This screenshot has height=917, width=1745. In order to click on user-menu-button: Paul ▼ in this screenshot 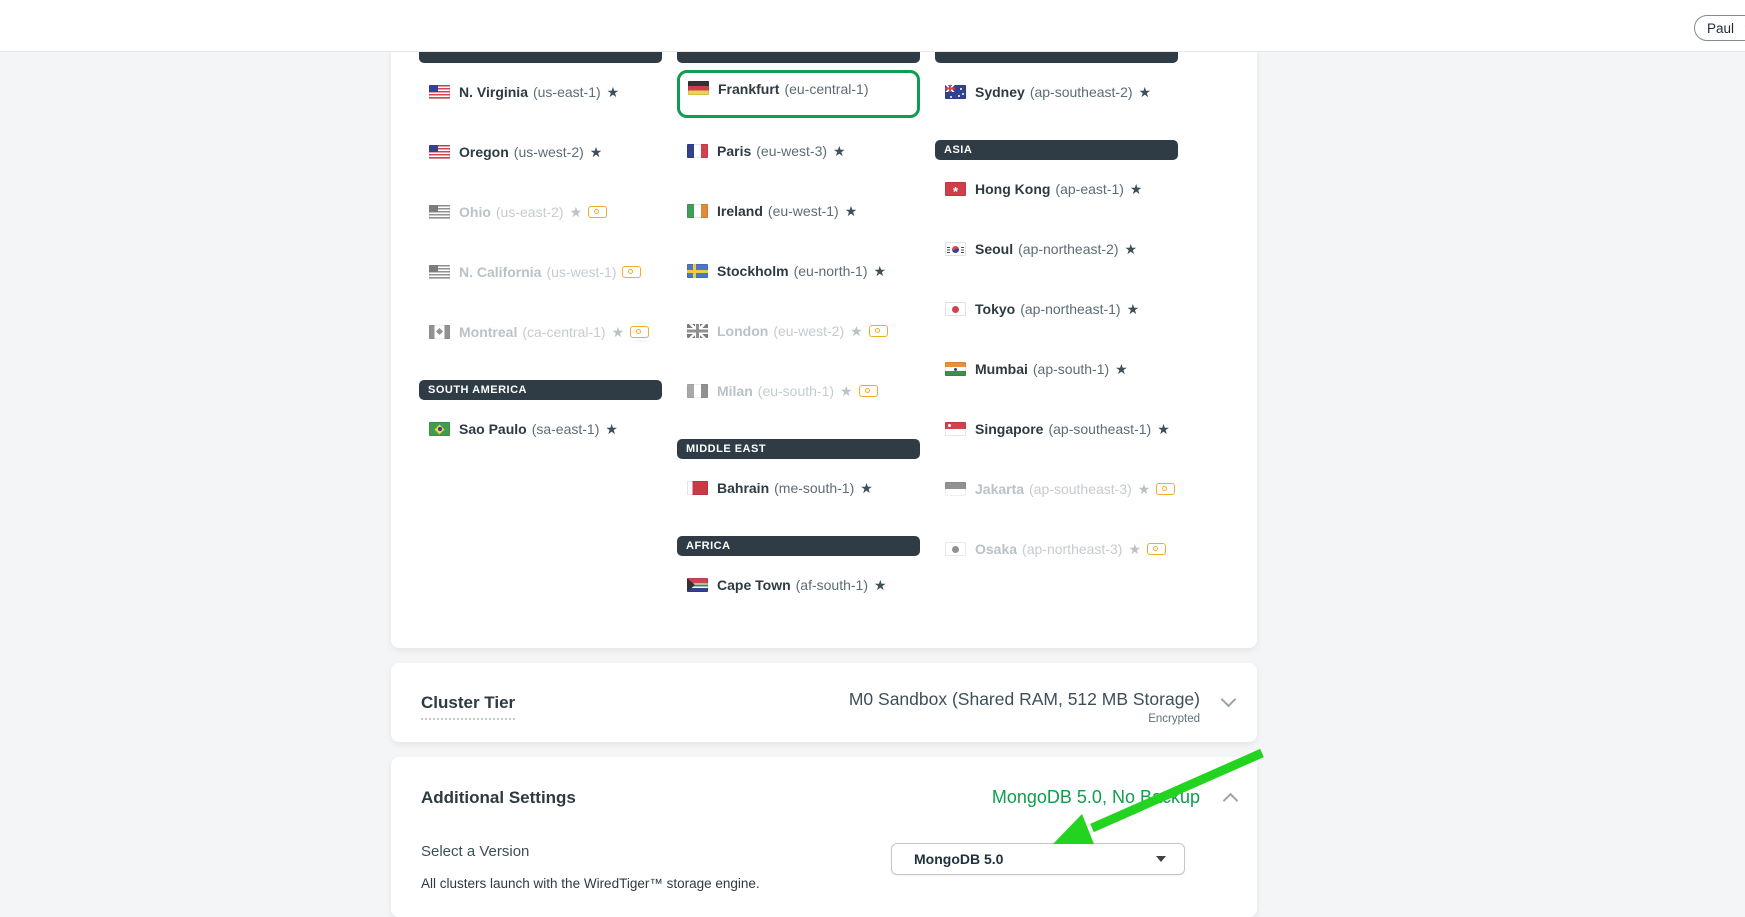, I will do `click(1719, 28)`.